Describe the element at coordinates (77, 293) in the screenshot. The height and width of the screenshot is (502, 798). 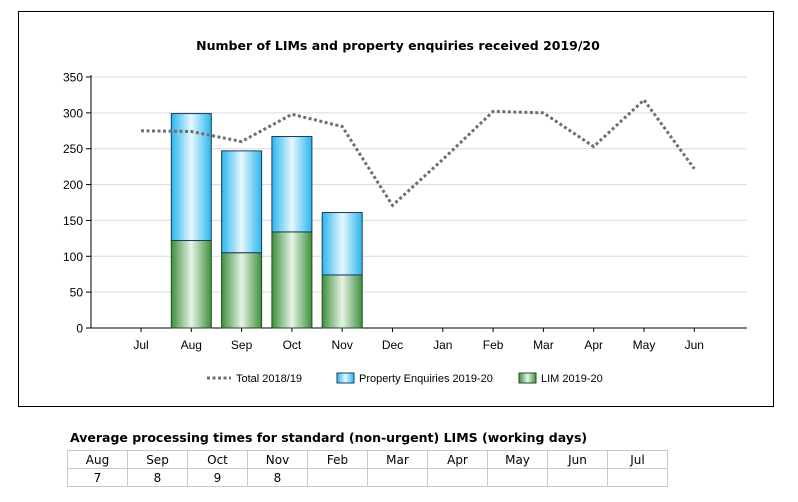
I see `y-tick-label: 50` at that location.